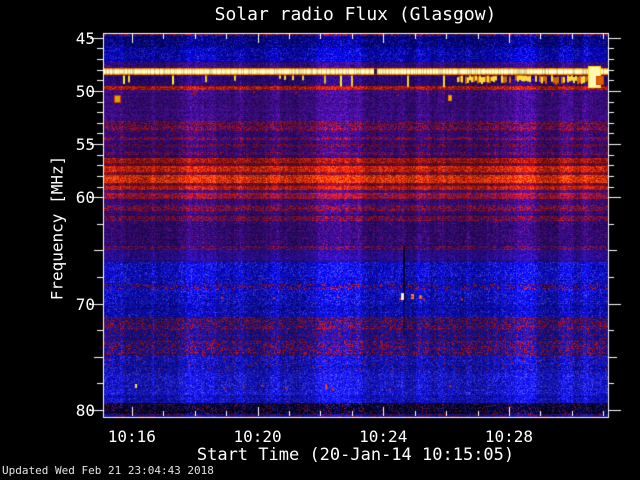  What do you see at coordinates (355, 14) in the screenshot?
I see `chart-title: Solar radio Flux (Glasgow)` at bounding box center [355, 14].